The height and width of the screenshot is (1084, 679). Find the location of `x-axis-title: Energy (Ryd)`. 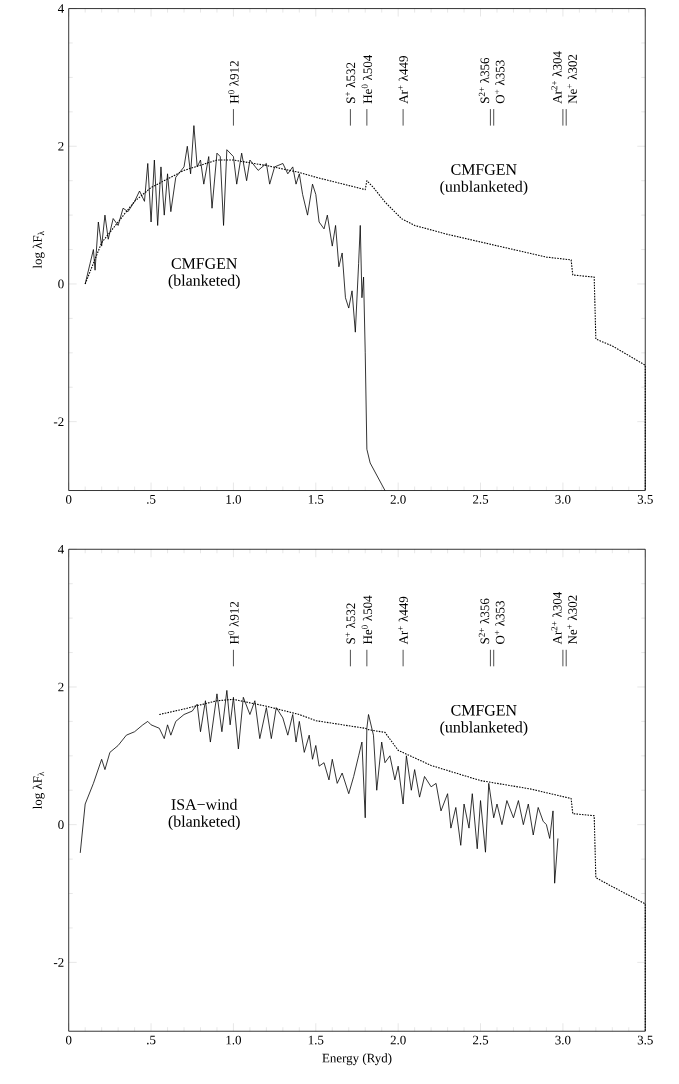

x-axis-title: Energy (Ryd) is located at coordinates (357, 1059).